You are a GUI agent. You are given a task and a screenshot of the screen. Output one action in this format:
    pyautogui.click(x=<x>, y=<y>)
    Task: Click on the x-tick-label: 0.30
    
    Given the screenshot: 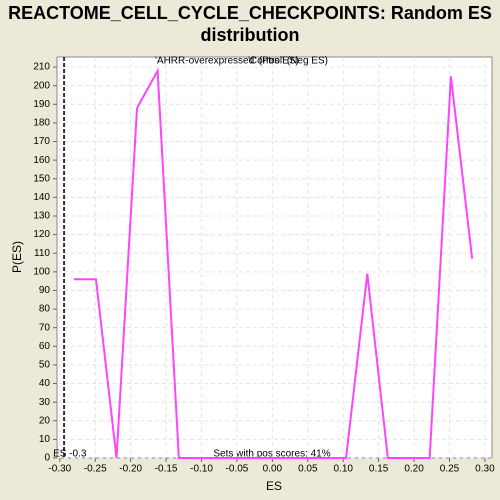 What is the action you would take?
    pyautogui.click(x=485, y=469)
    